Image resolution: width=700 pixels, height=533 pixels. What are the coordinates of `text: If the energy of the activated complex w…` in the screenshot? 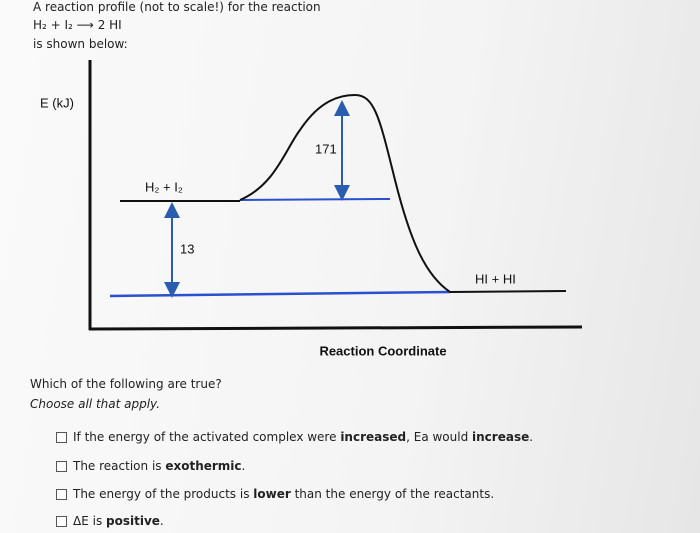 It's located at (207, 437).